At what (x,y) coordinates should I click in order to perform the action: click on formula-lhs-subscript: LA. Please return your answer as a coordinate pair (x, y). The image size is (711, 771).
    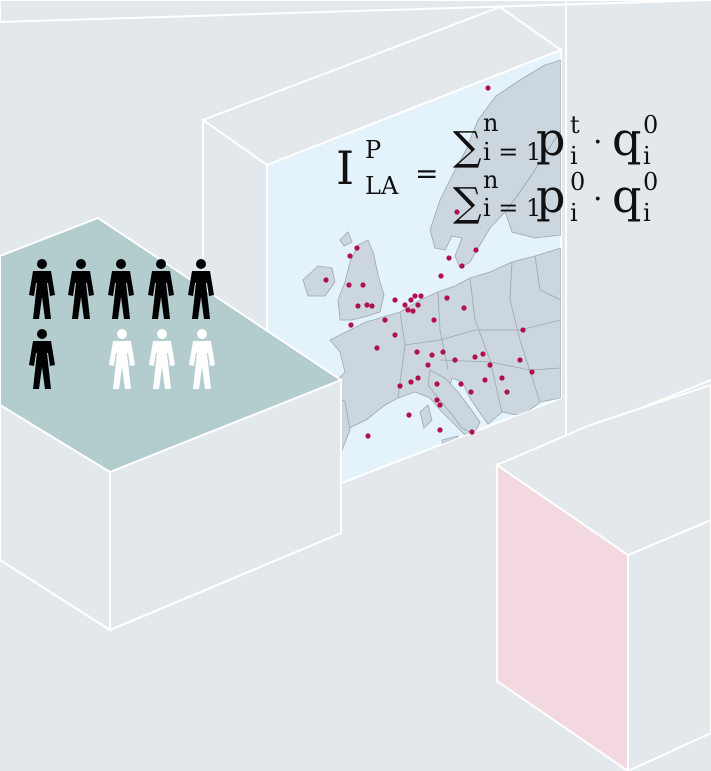
    Looking at the image, I should click on (382, 186).